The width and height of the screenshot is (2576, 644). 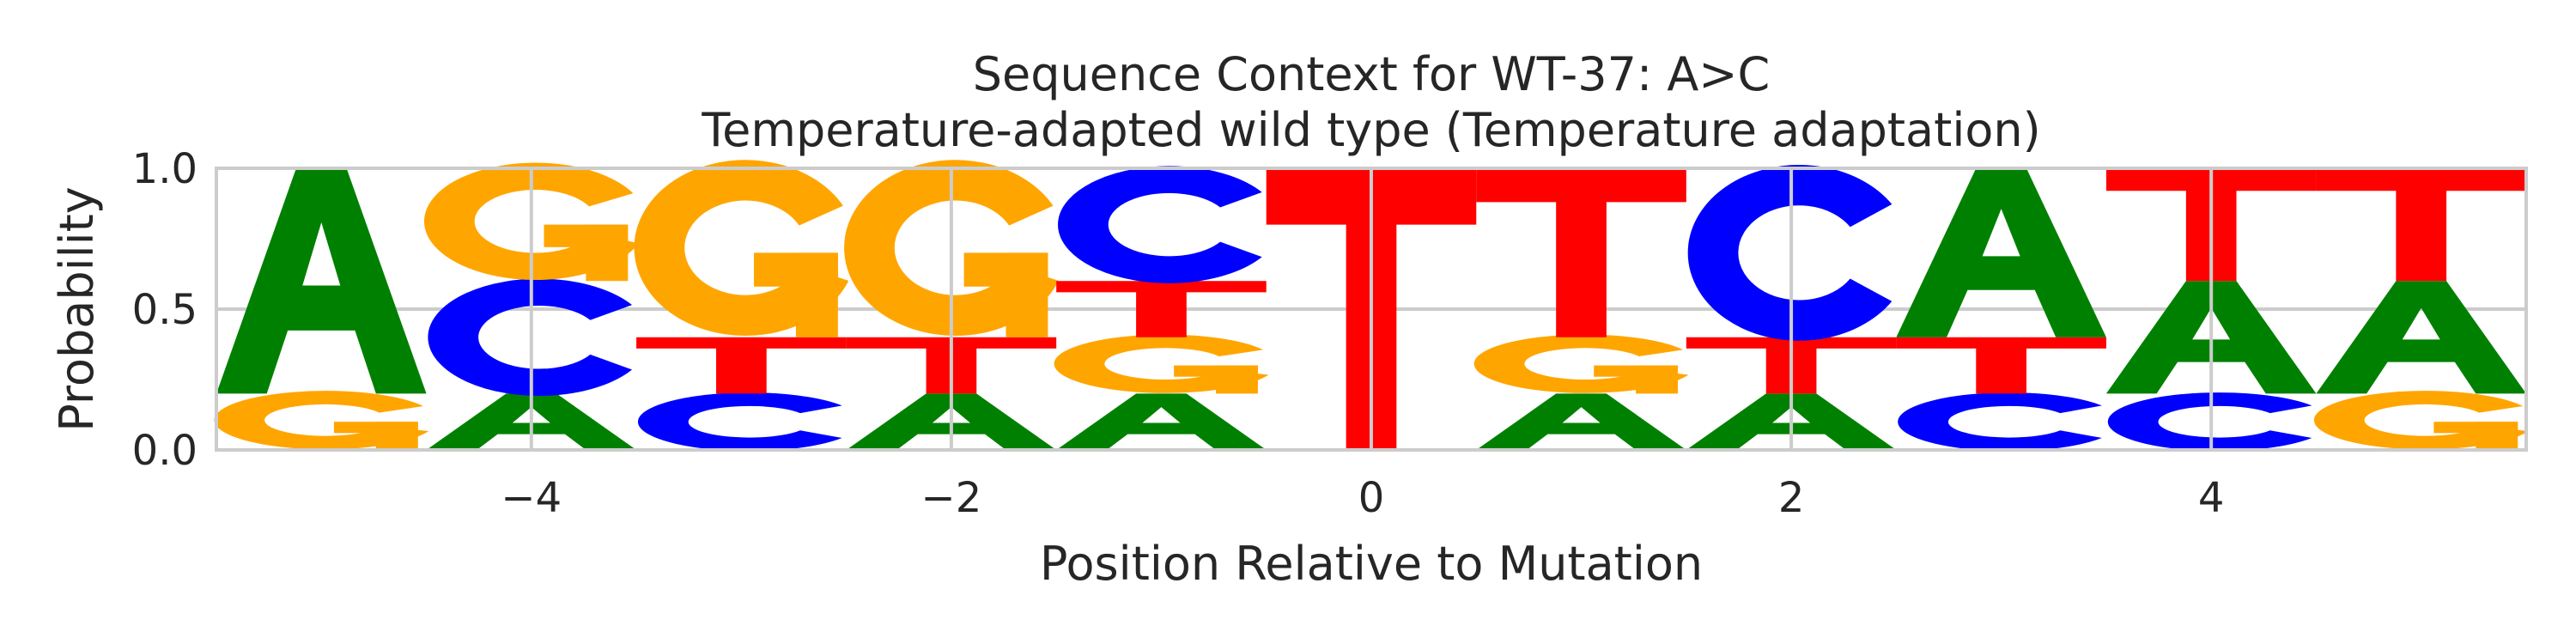 I want to click on logo-letter-G-pos--5, so click(x=322, y=420).